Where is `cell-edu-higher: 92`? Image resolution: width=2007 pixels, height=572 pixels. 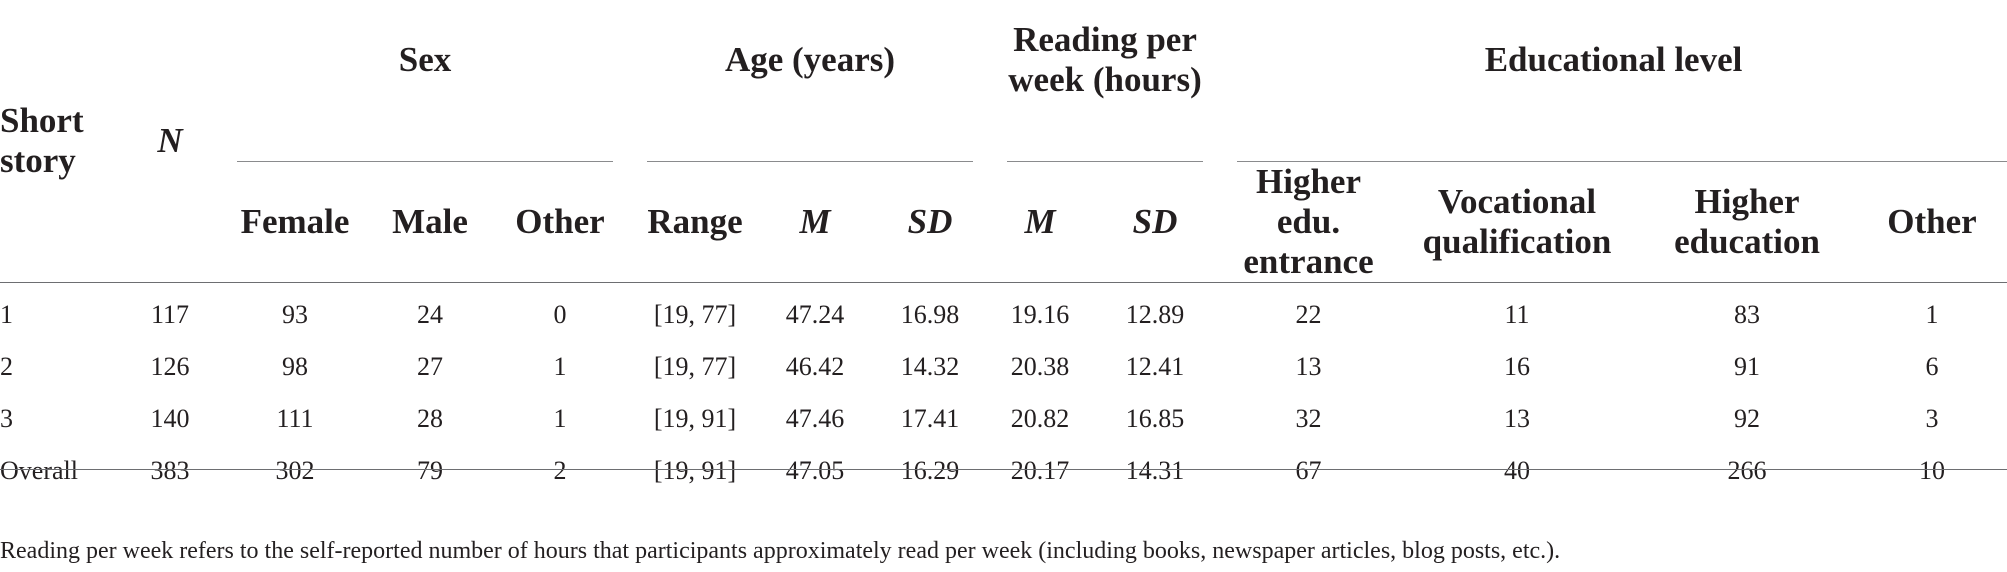 cell-edu-higher: 92 is located at coordinates (1747, 418).